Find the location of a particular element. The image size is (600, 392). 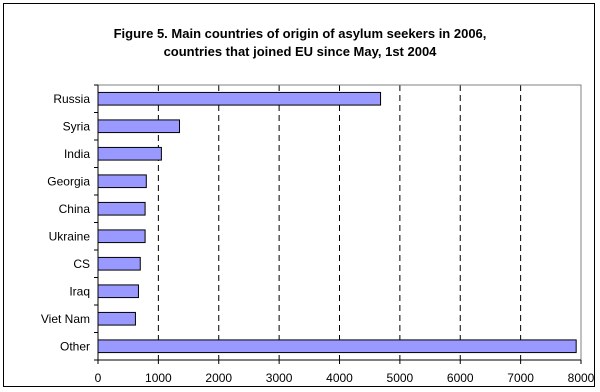

bar-syria is located at coordinates (139, 126).